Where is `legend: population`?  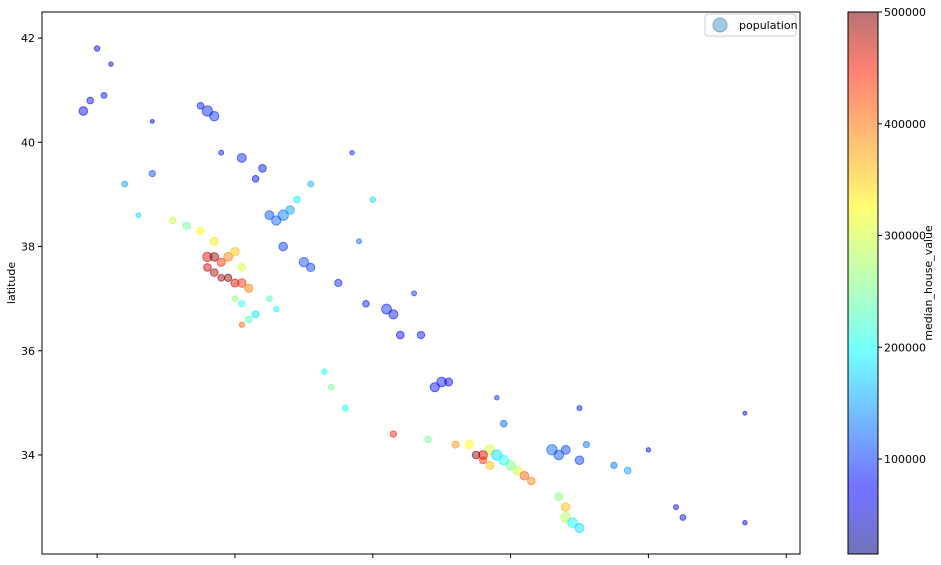
legend: population is located at coordinates (751, 25).